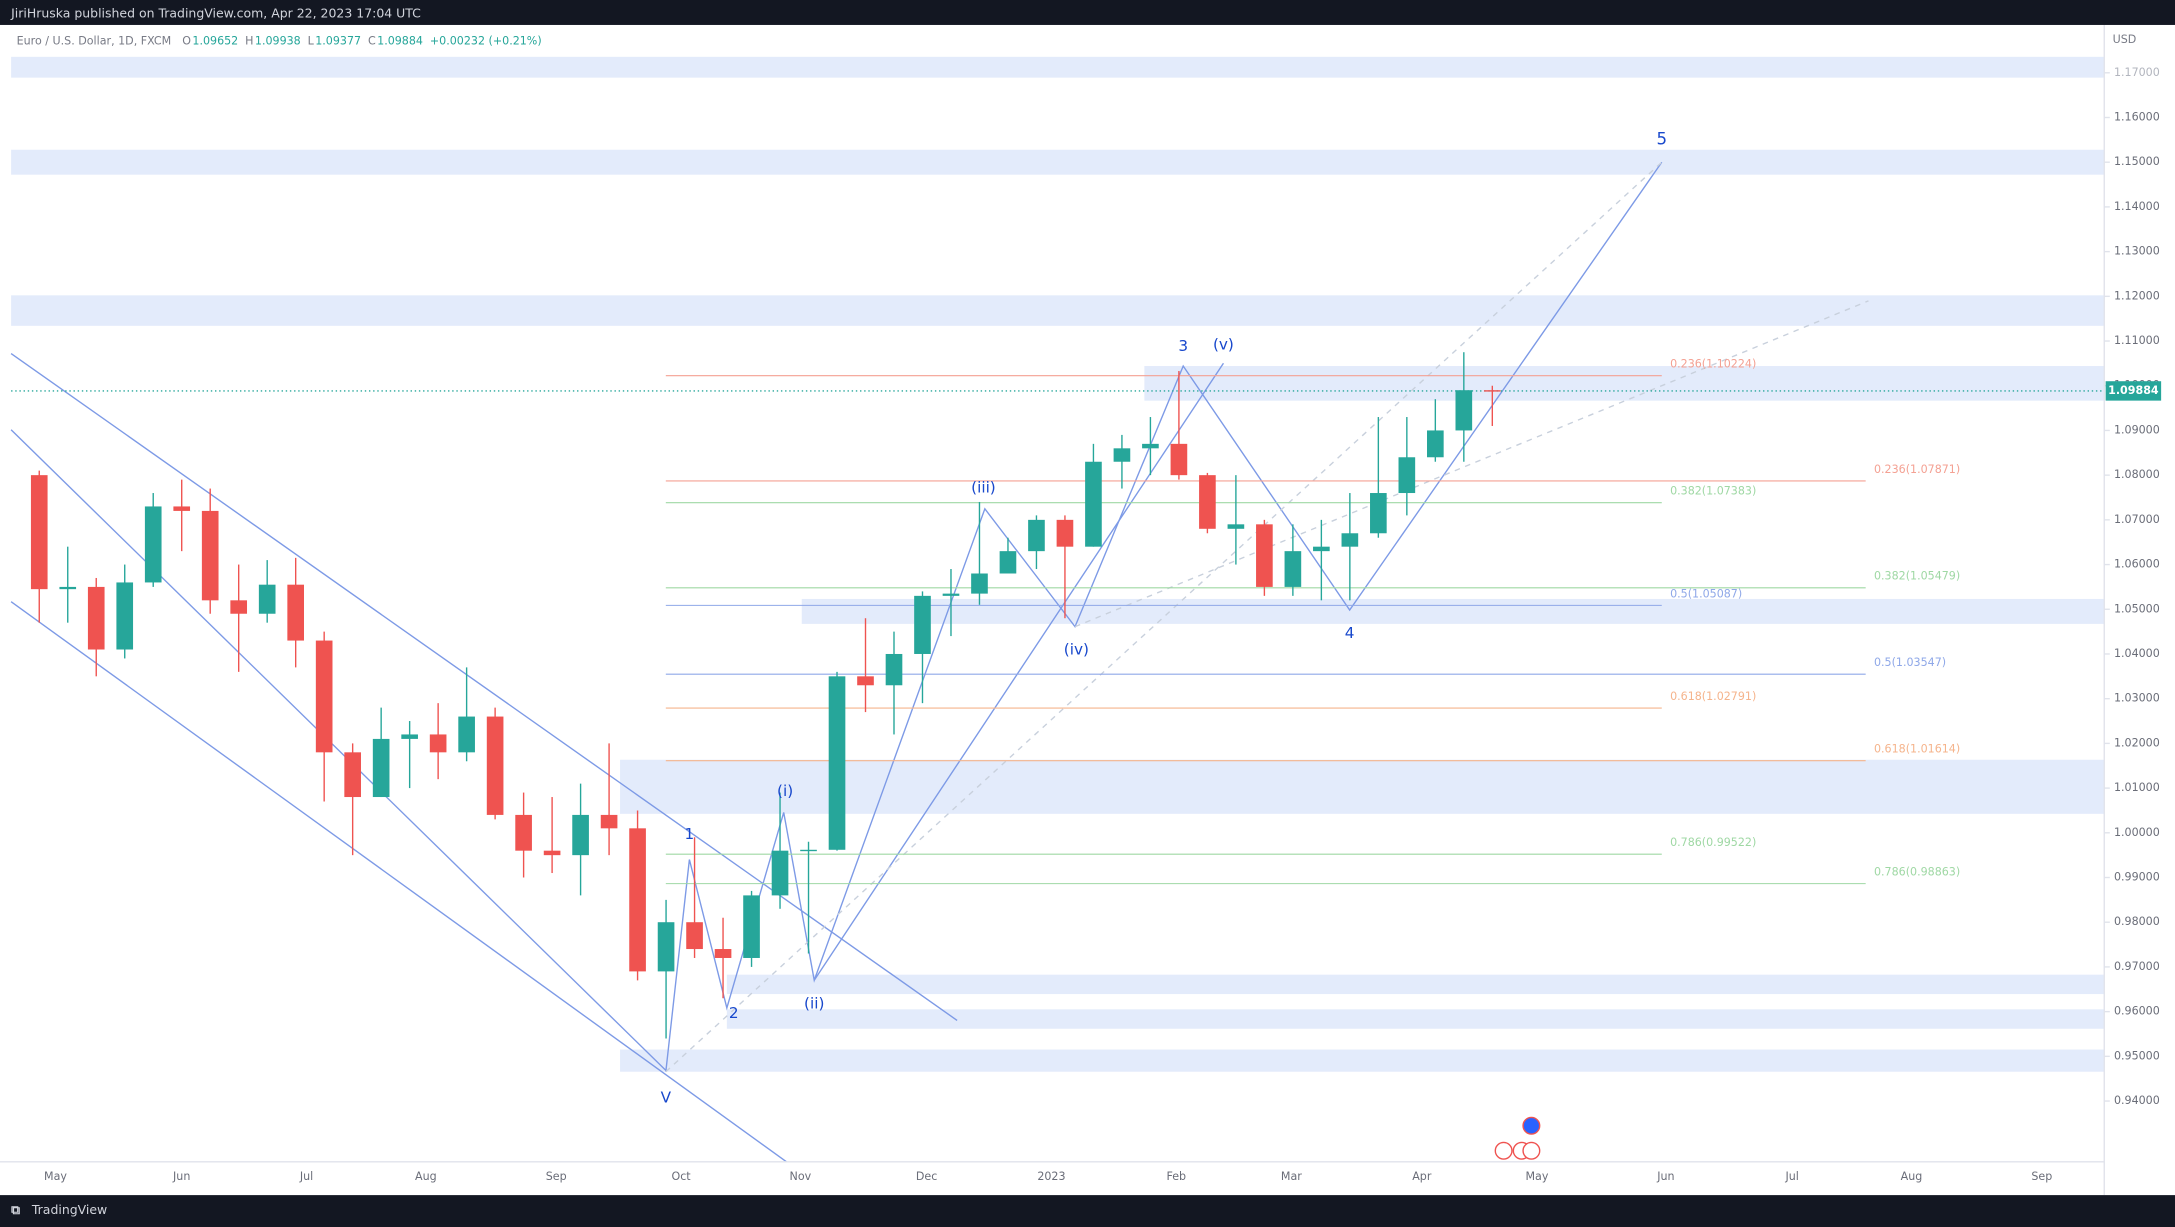 The image size is (2175, 1227). Describe the element at coordinates (690, 834) in the screenshot. I see `wave-label: 1` at that location.